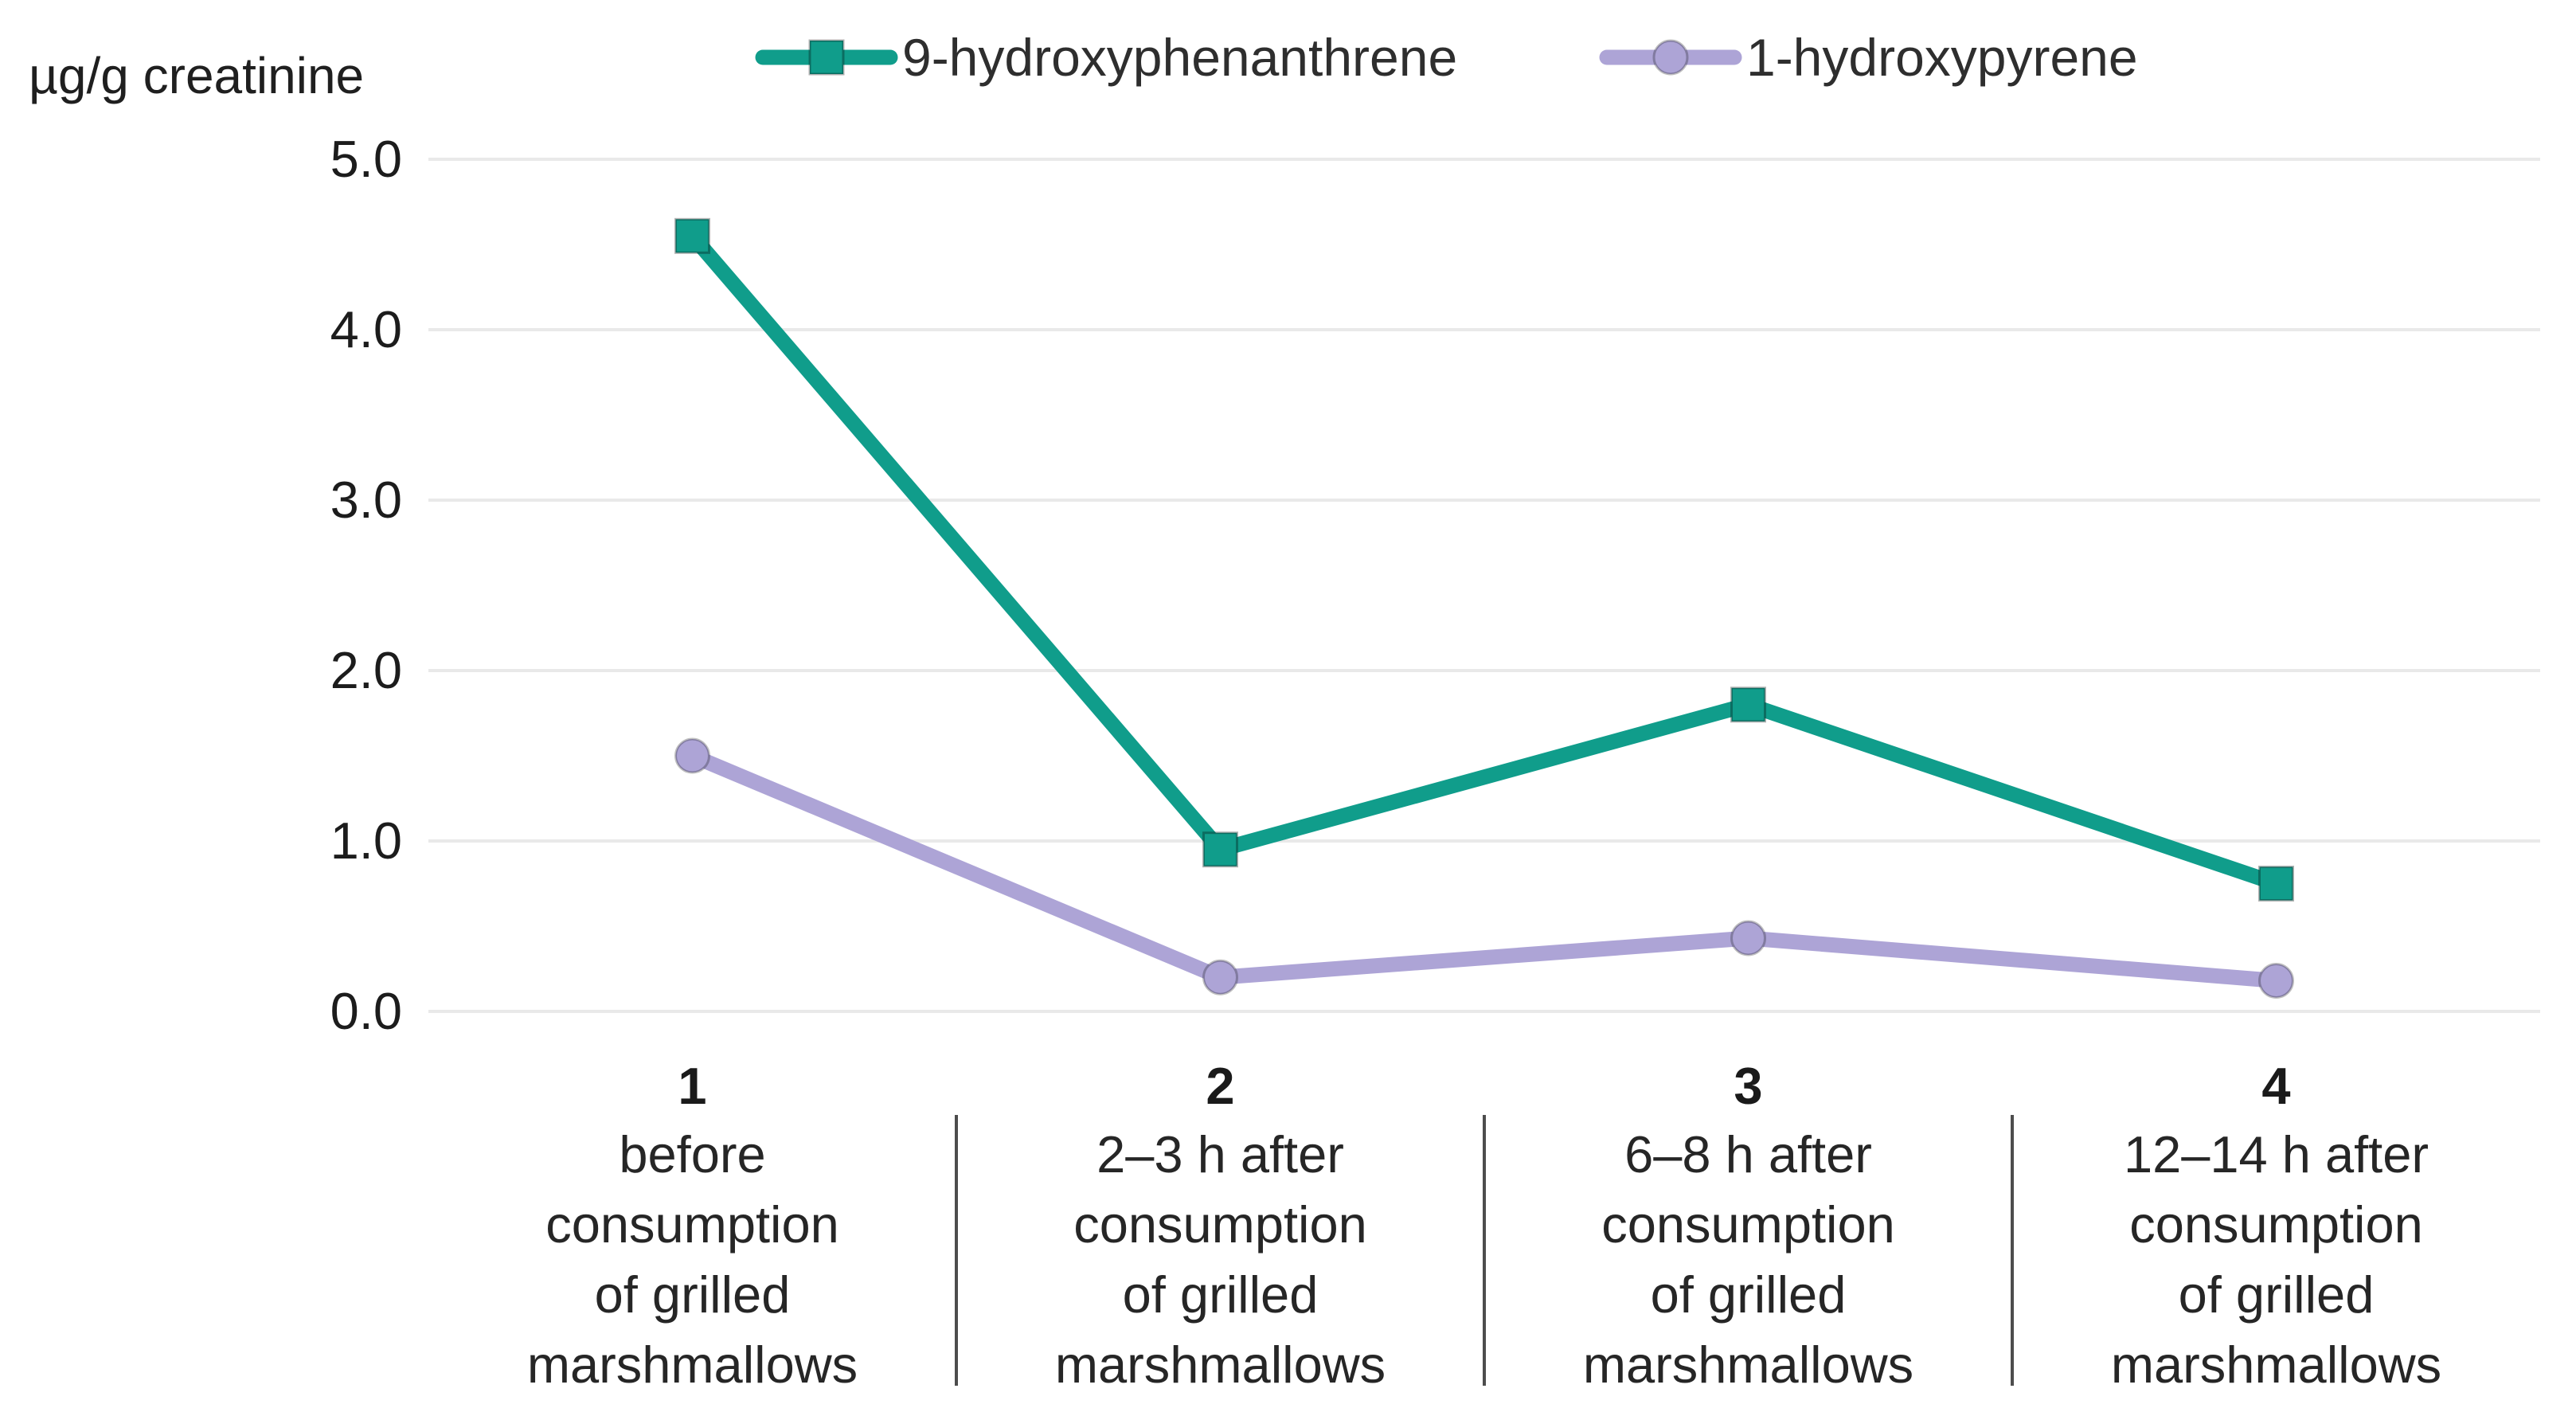  I want to click on series-line-circle, so click(1484, 868).